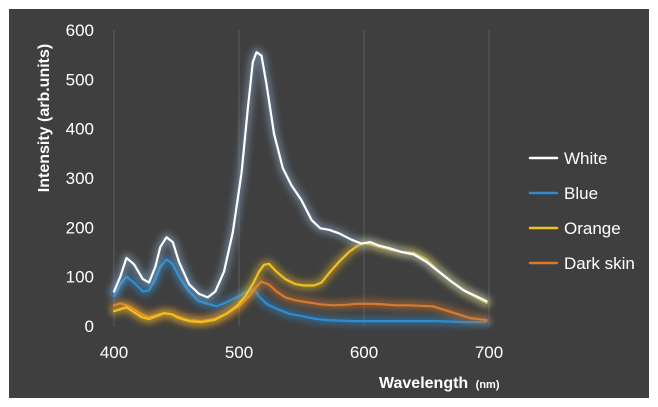  What do you see at coordinates (80, 277) in the screenshot?
I see `y-tick-label: 100` at bounding box center [80, 277].